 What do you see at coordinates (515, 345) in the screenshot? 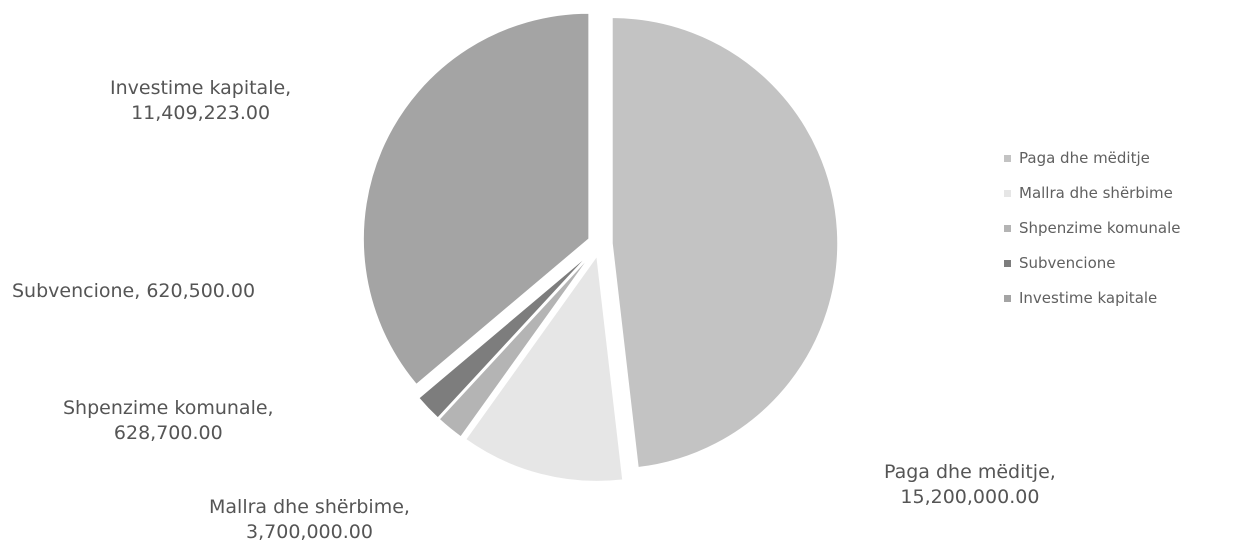
I see `pie-slice-shpenzime` at bounding box center [515, 345].